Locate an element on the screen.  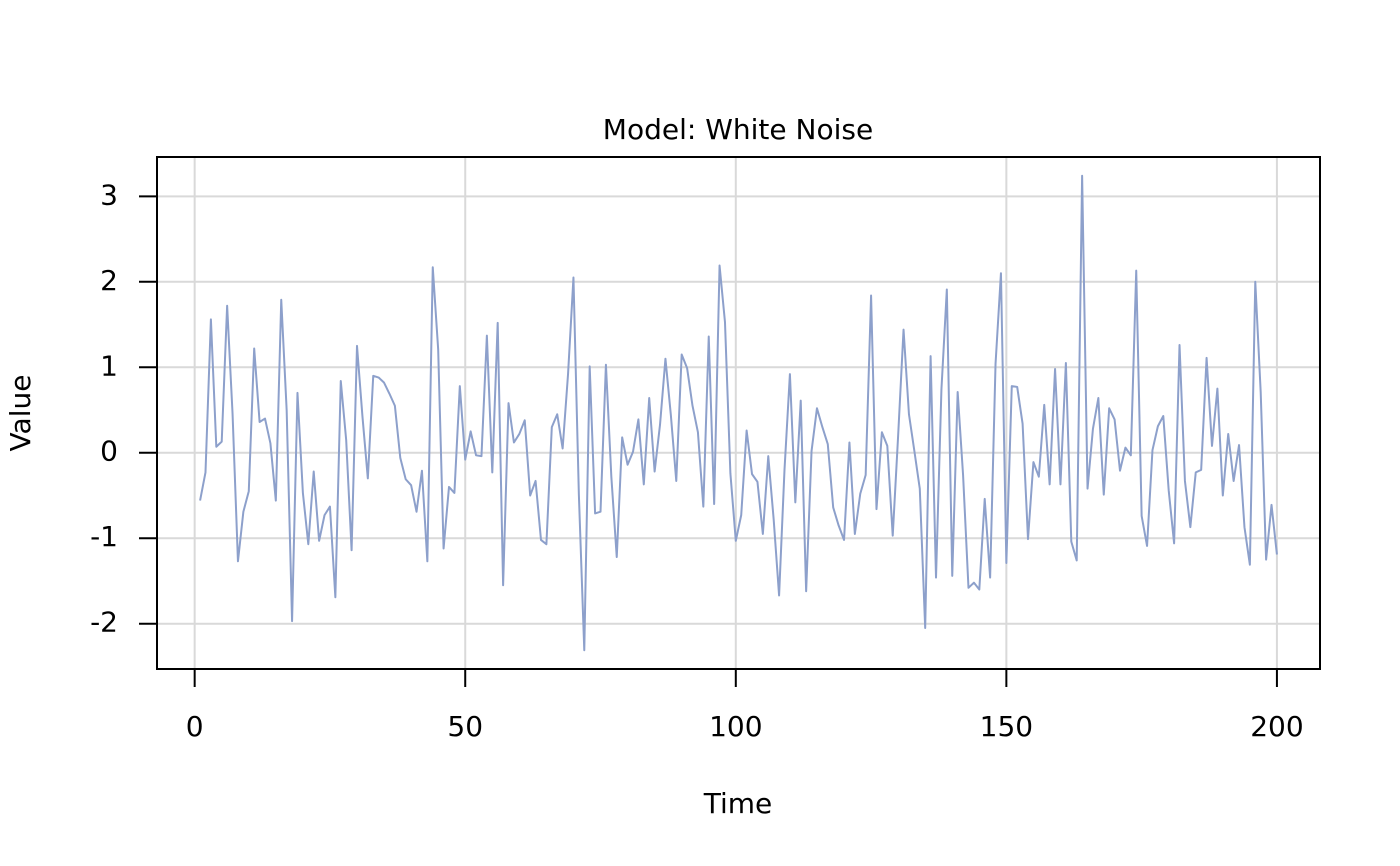
x-tick-label: 200 is located at coordinates (1276, 726).